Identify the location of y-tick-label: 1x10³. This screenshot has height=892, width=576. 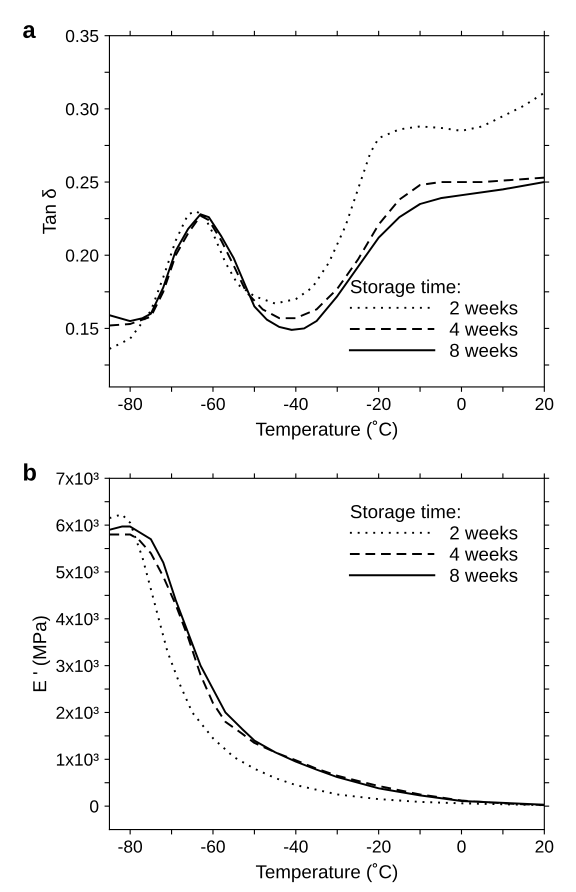
(77, 759).